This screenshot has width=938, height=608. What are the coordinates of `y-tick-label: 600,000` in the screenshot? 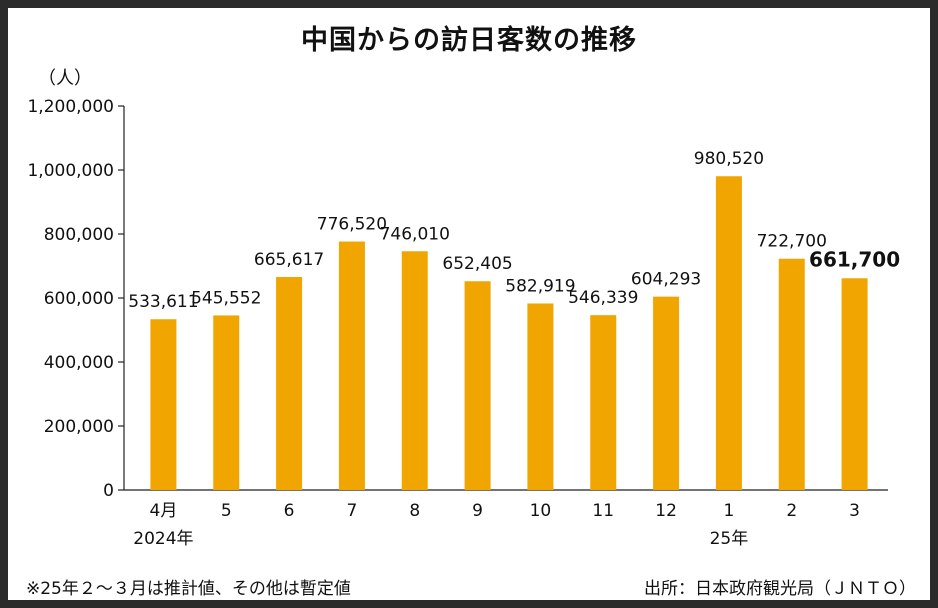 It's located at (79, 299).